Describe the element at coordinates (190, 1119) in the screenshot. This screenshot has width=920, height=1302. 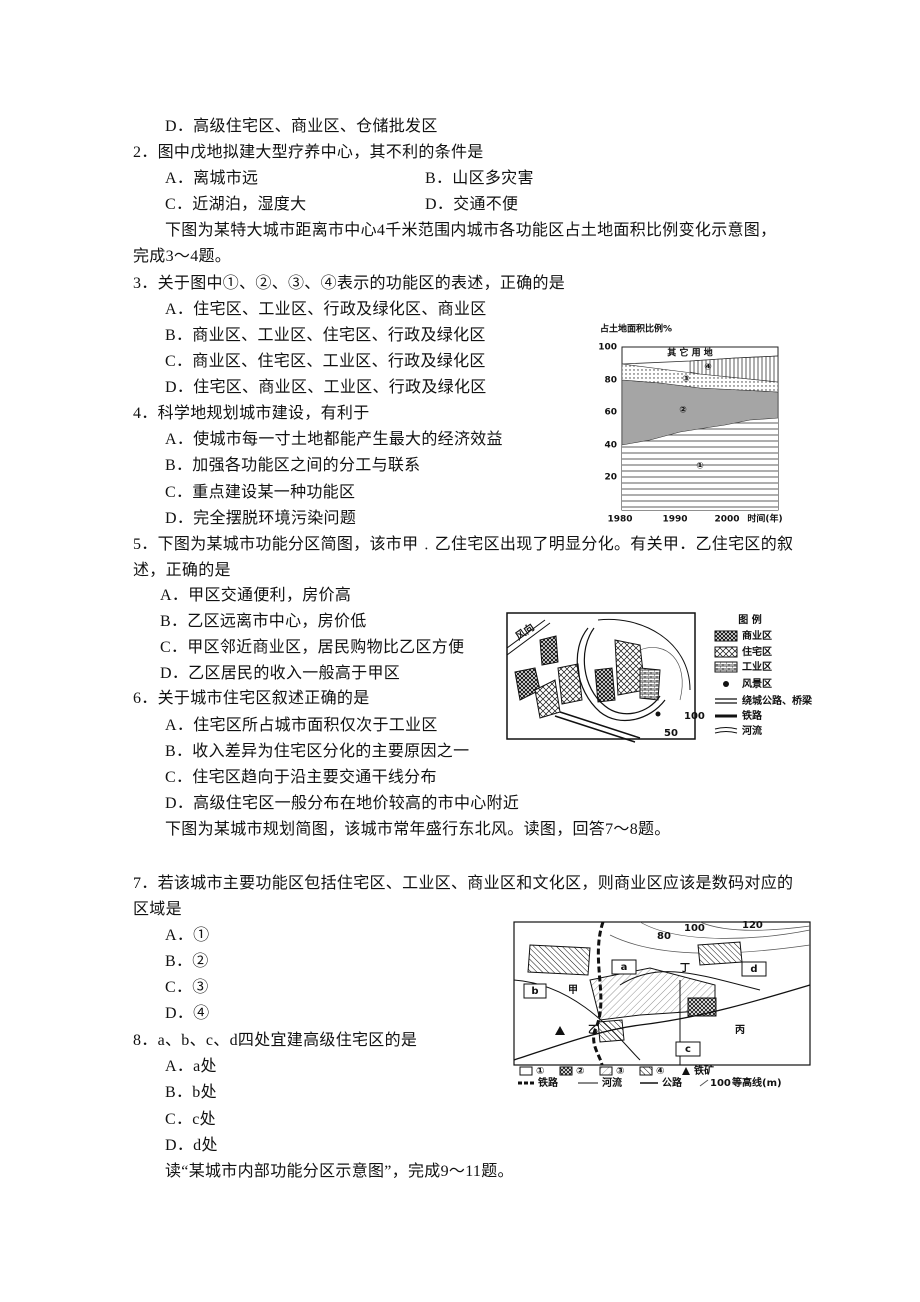
I see `text-line: C．c处` at that location.